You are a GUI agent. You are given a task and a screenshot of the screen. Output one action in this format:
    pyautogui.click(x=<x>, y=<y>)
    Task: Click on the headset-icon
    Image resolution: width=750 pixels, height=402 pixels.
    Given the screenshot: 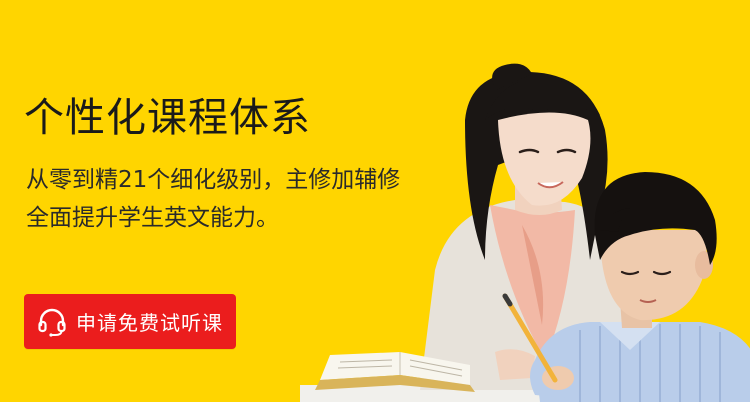 What is the action you would take?
    pyautogui.click(x=52, y=322)
    